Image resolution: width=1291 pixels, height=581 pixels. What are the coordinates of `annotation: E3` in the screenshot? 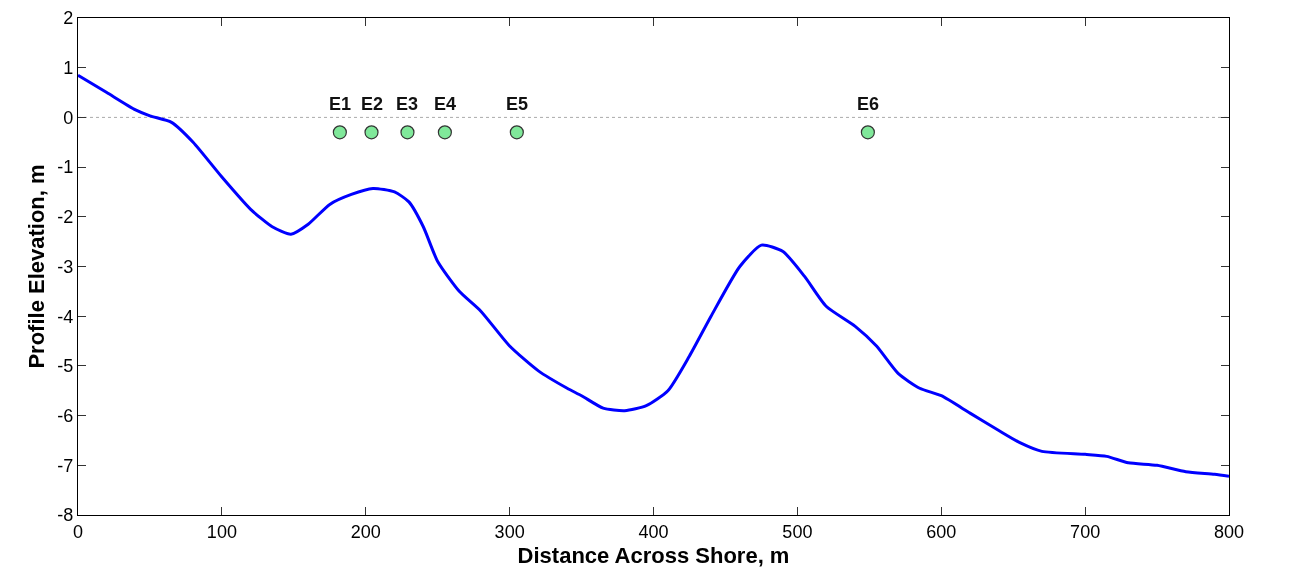 It's located at (407, 104).